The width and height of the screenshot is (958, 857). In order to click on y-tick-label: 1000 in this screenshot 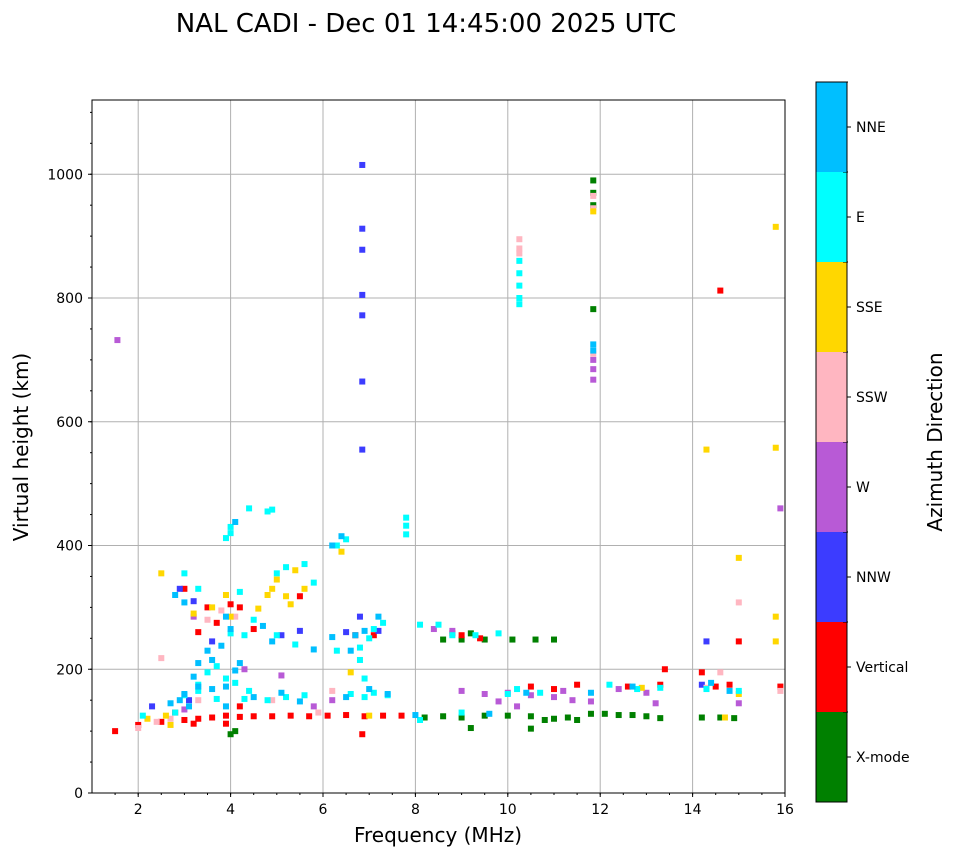, I will do `click(65, 175)`.